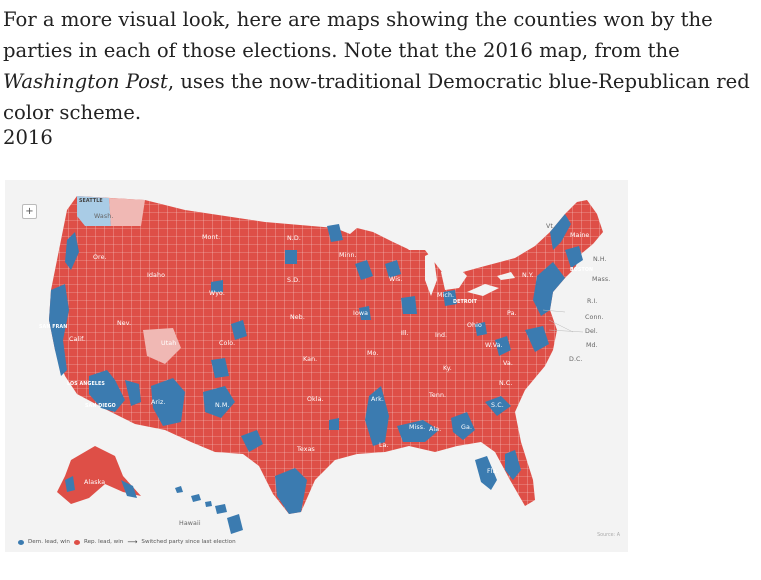 Image resolution: width=761 pixels, height=580 pixels. Describe the element at coordinates (158, 402) in the screenshot. I see `state-label-ariz: Ariz.` at that location.